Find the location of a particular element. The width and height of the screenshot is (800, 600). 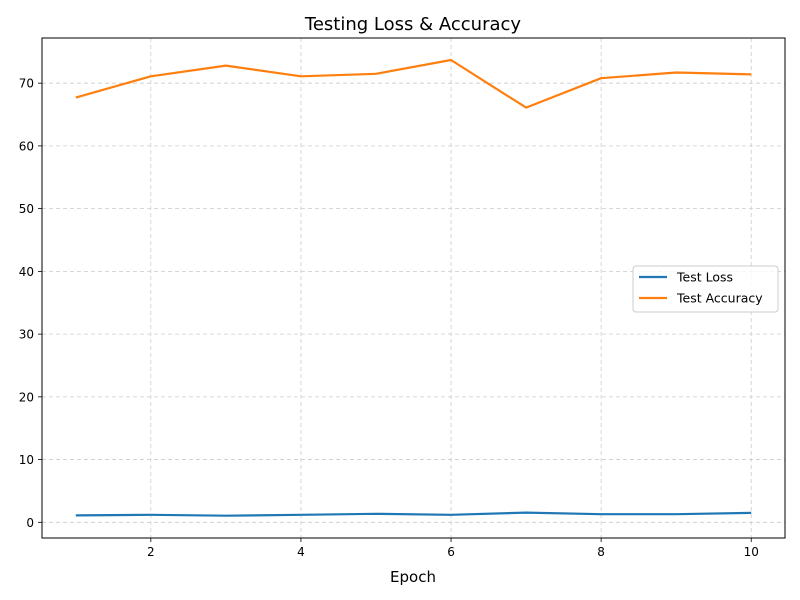

y-tick-label: 40 is located at coordinates (26, 272).